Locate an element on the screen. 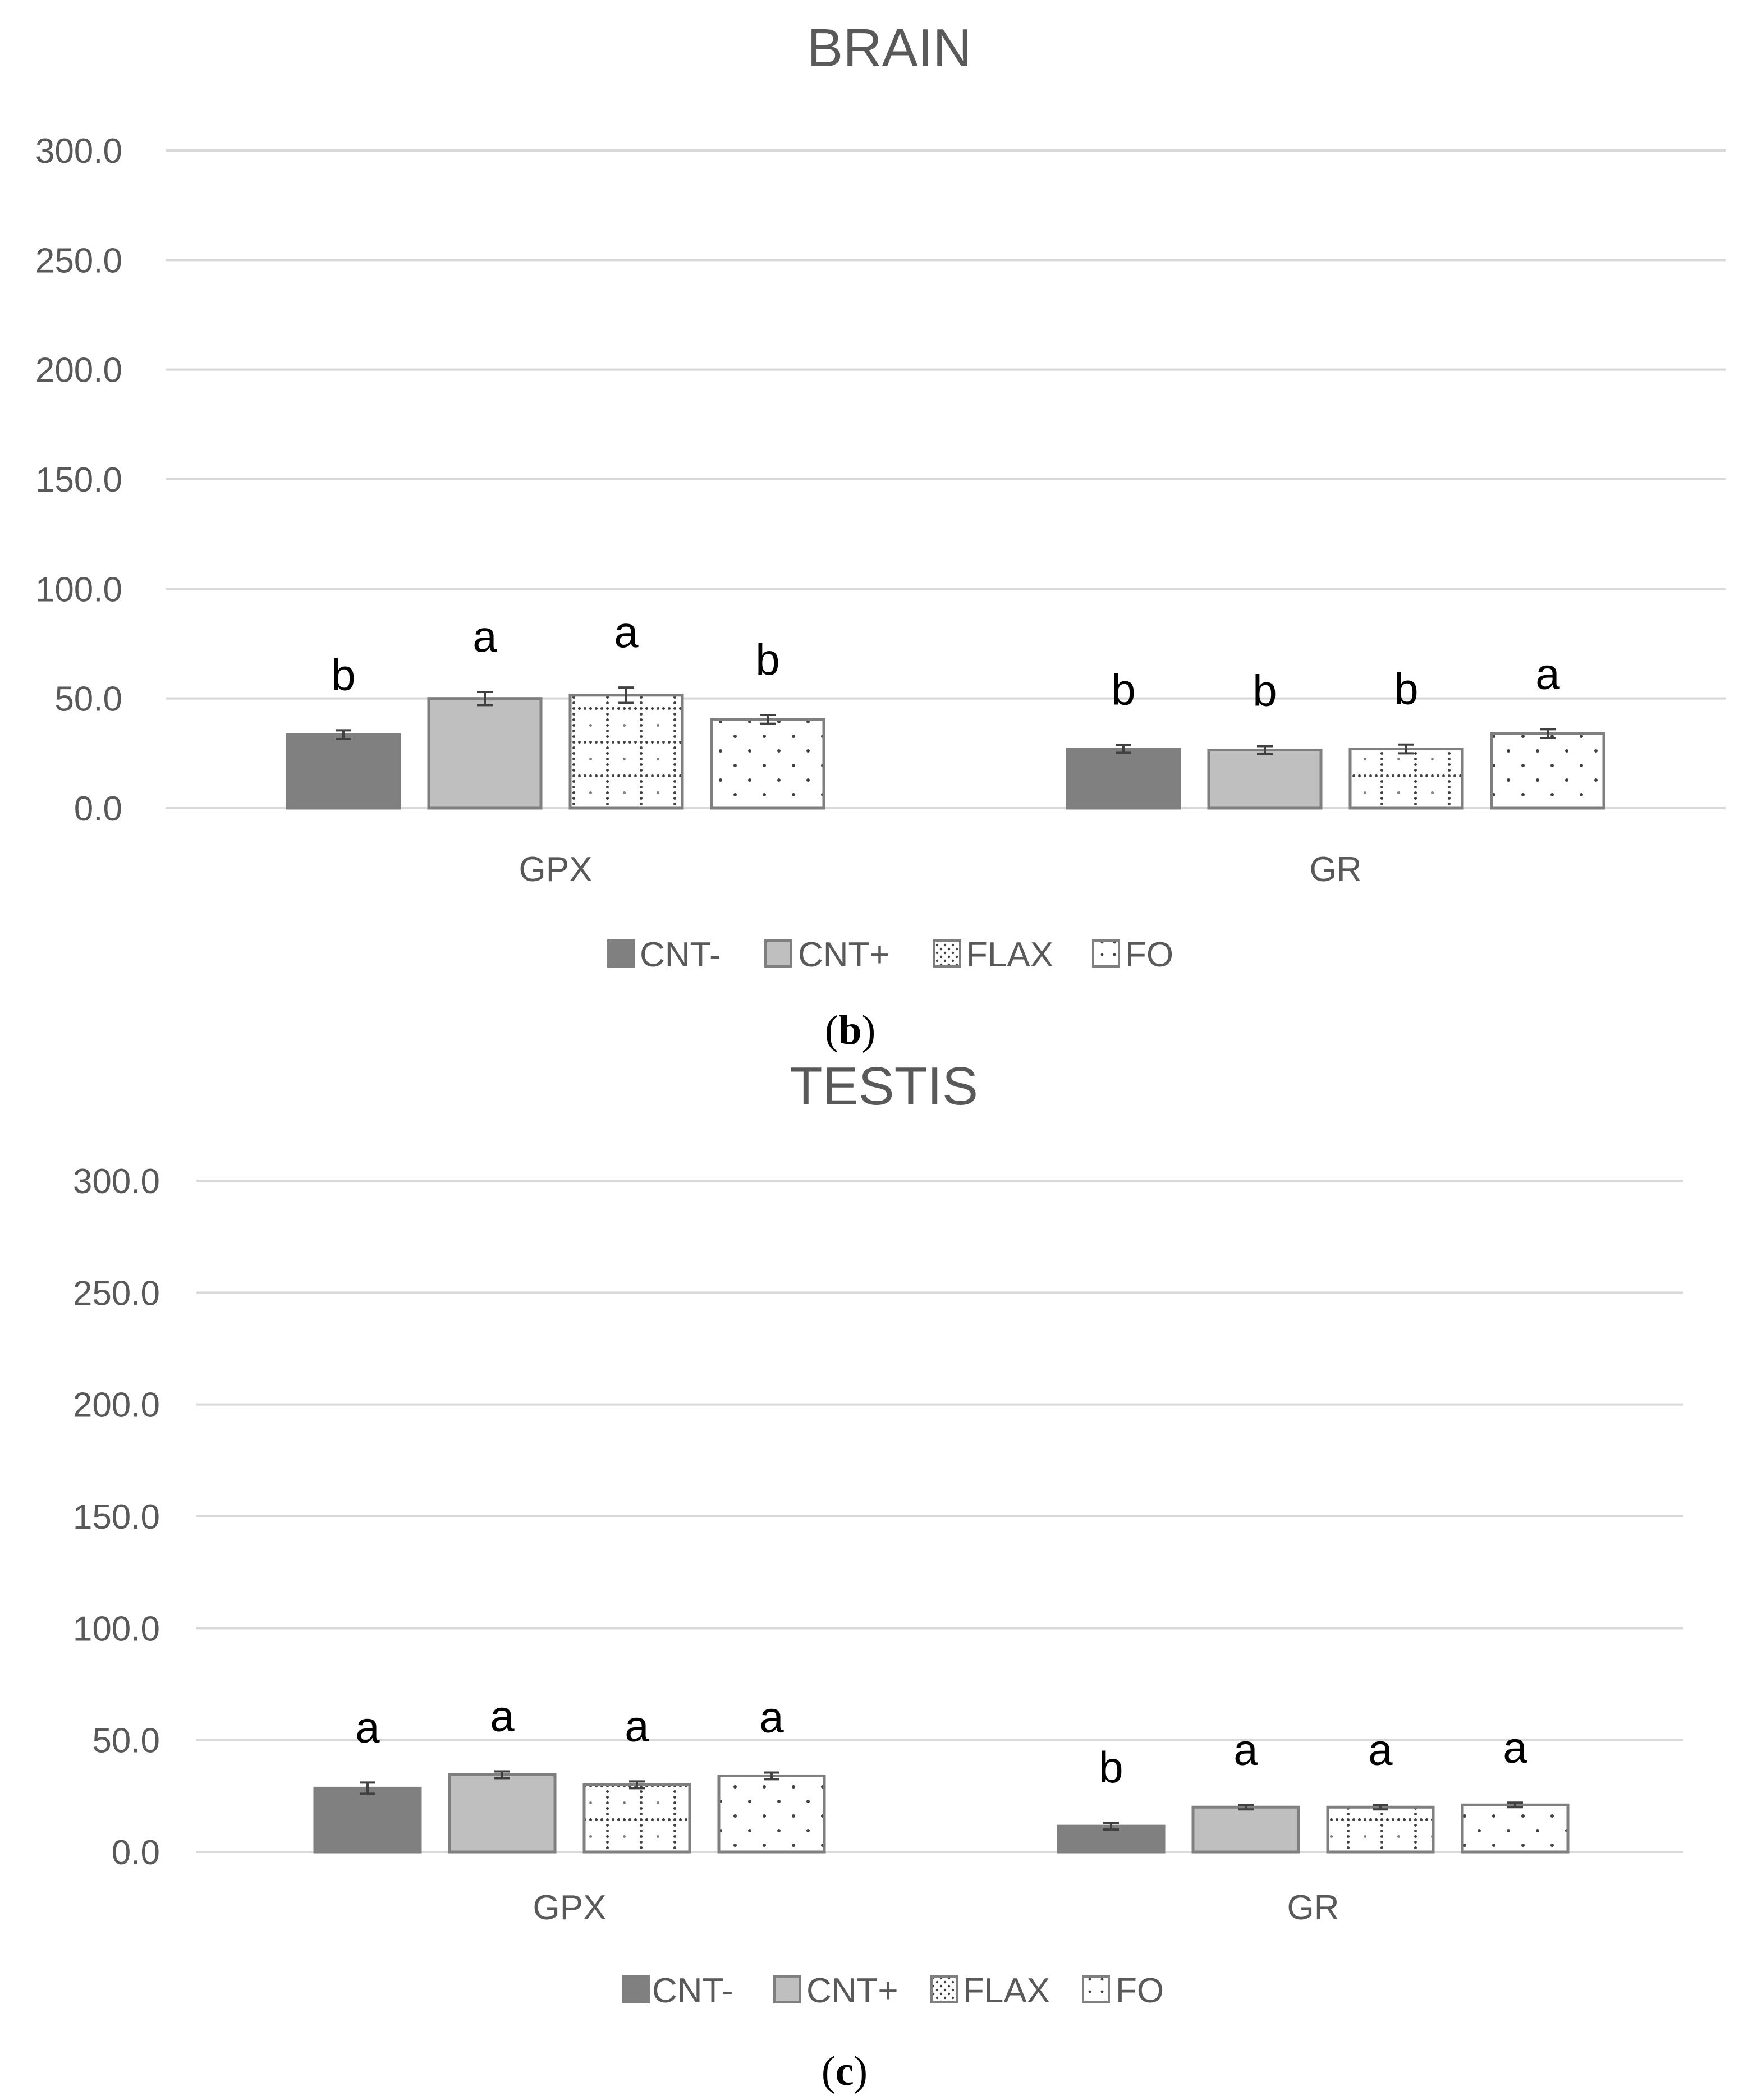  panel-label-letter: b is located at coordinates (850, 1030).